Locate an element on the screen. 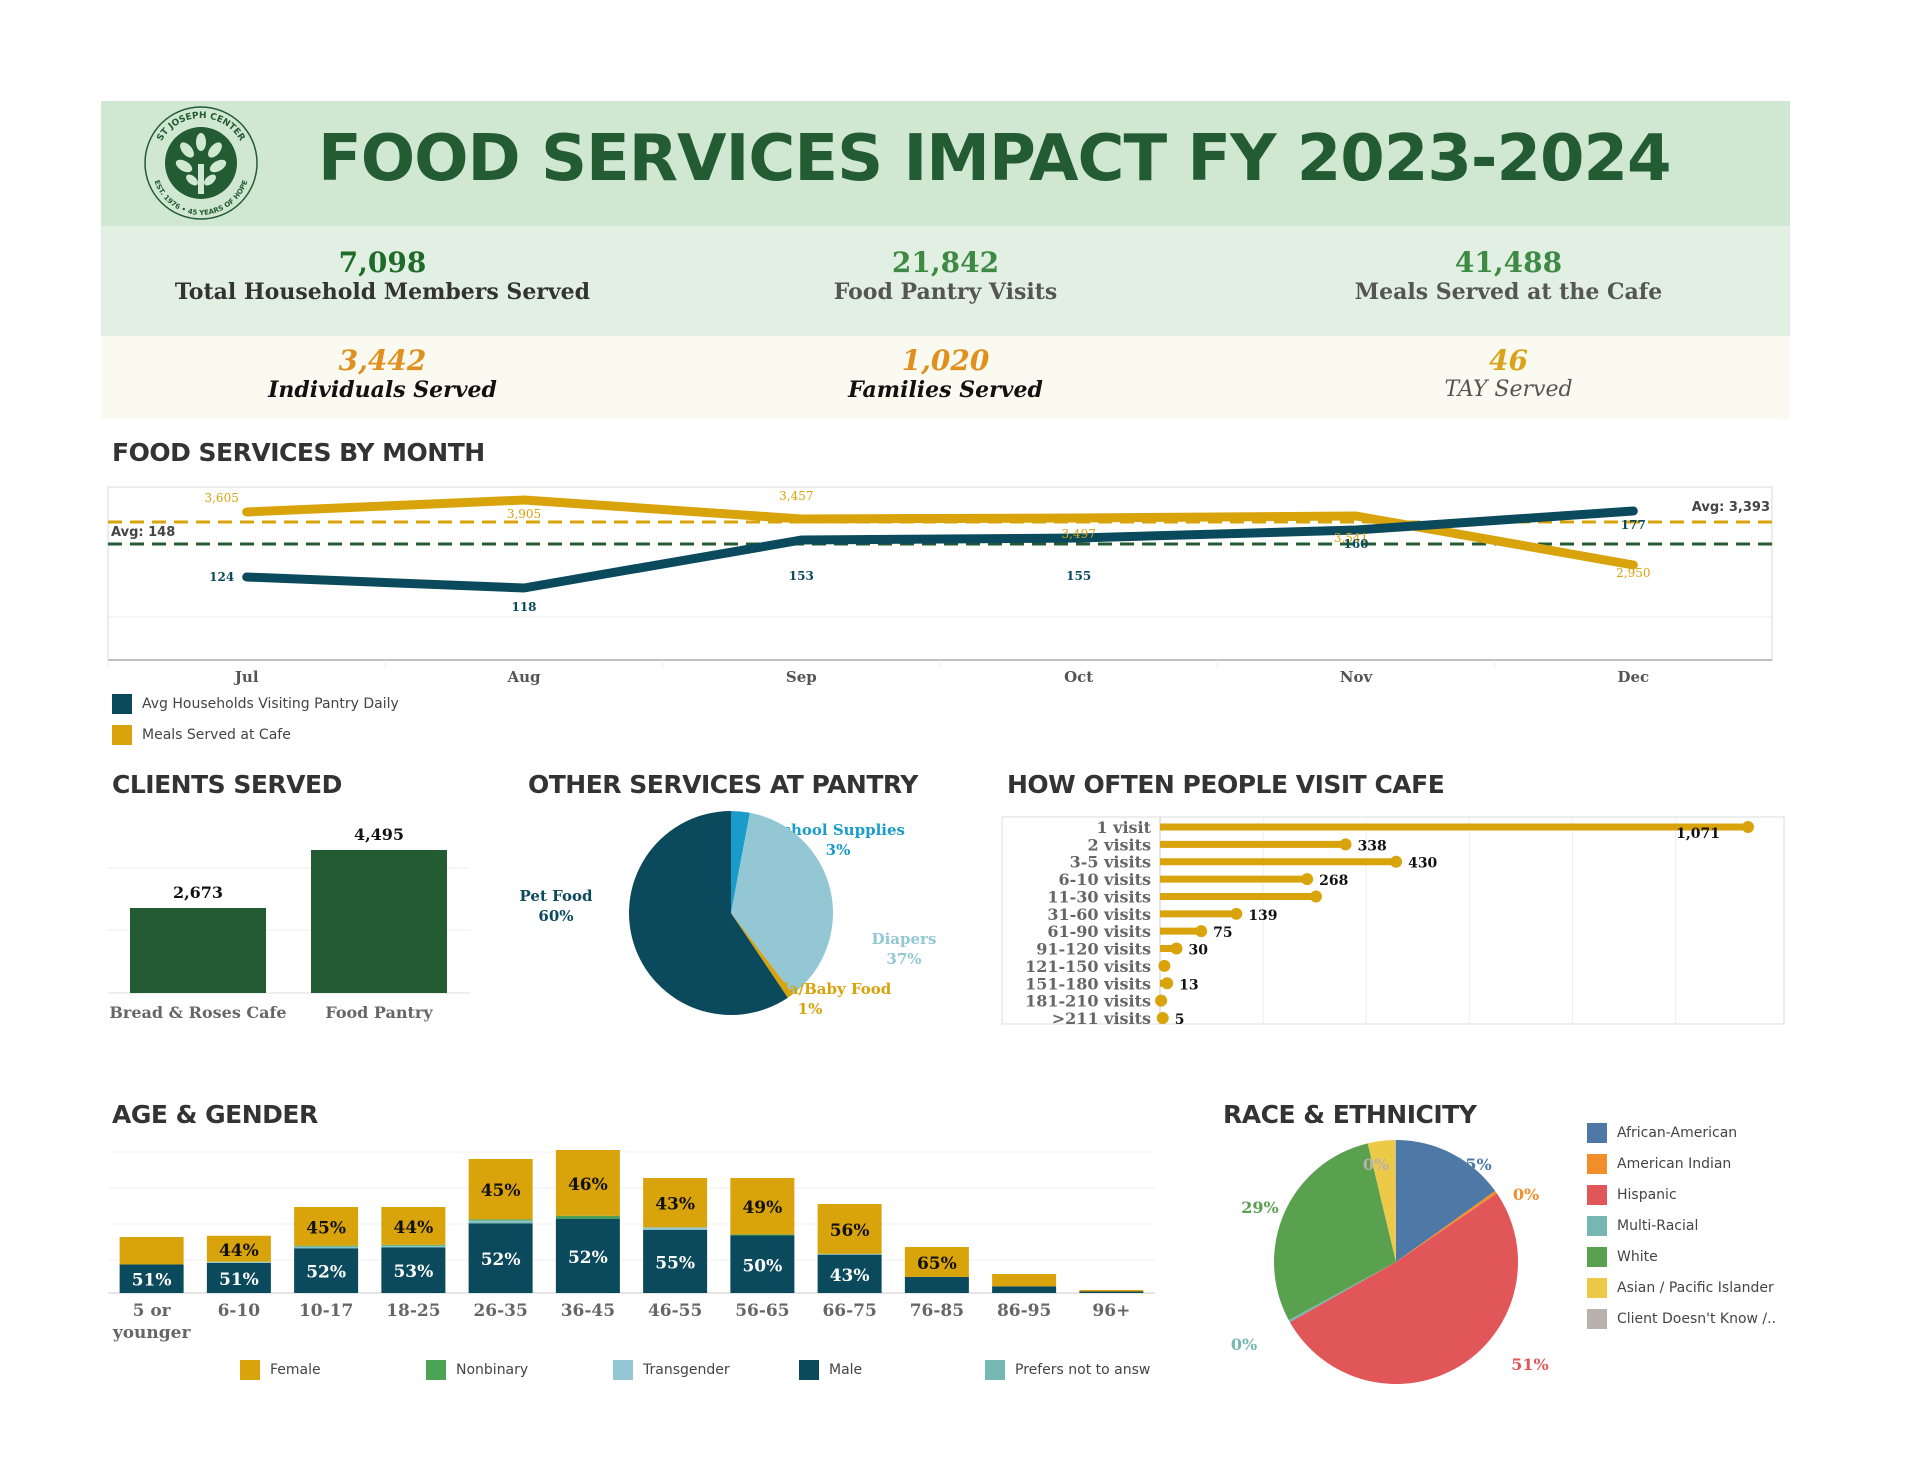  households-line is located at coordinates (940, 549).